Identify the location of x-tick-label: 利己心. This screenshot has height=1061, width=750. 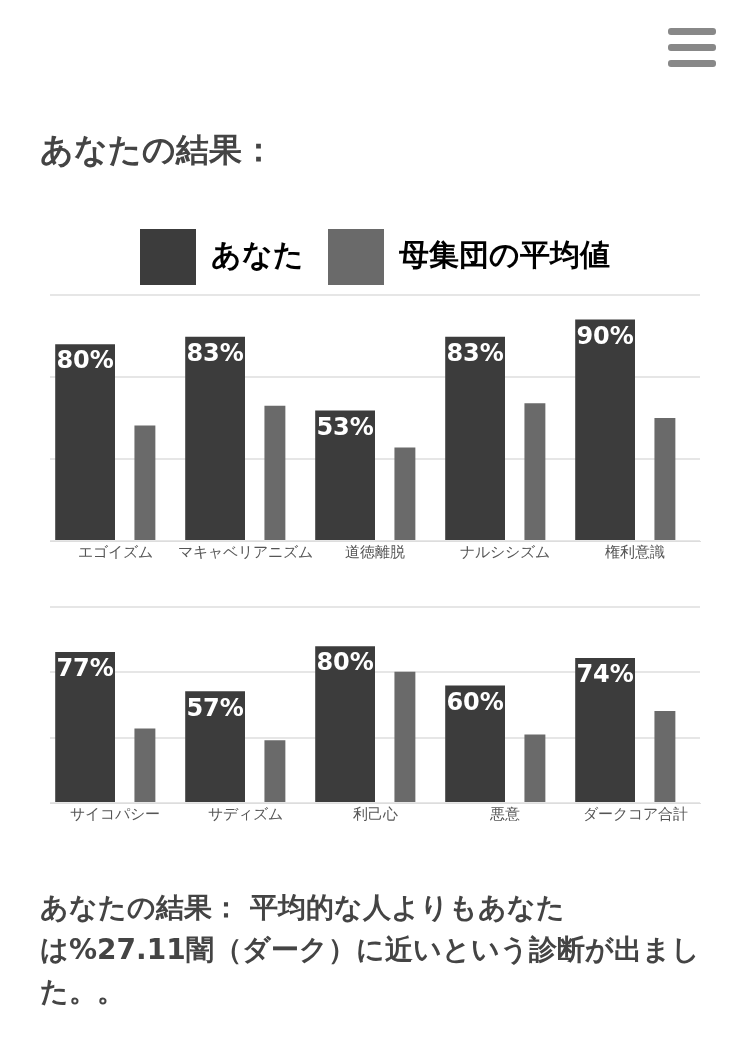
(375, 813).